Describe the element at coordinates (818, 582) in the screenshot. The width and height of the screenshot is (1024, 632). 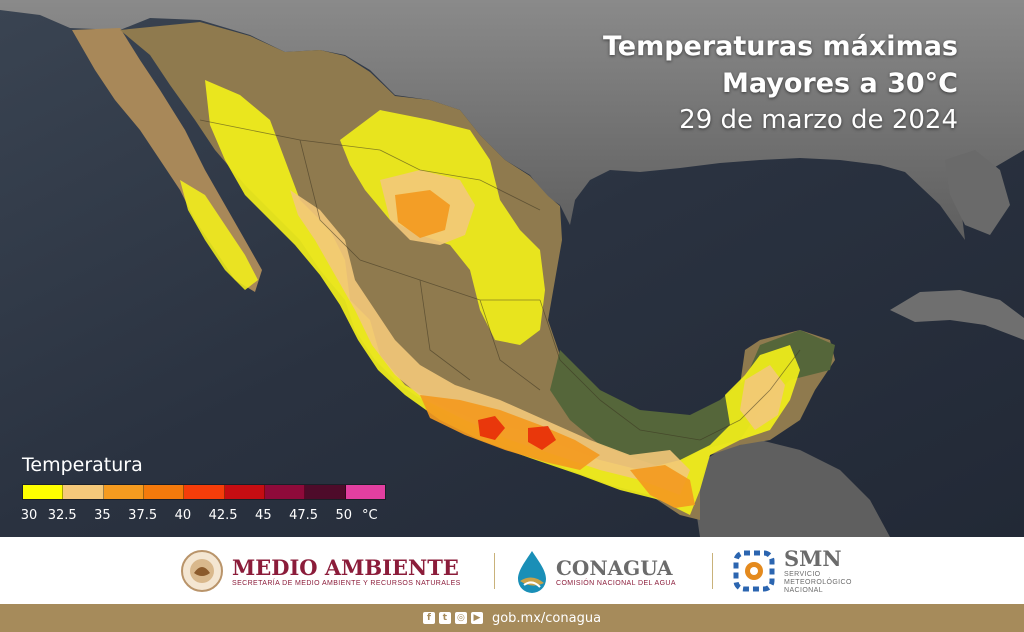
I see `smn-subtitle-2: METEOROLÓGICO` at that location.